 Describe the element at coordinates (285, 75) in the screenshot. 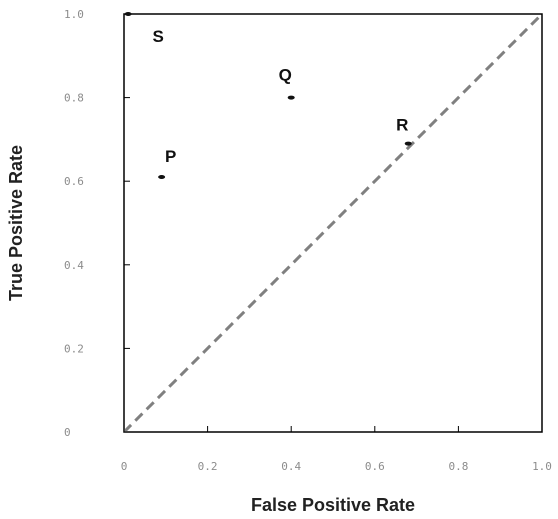

I see `point-label-q: Q` at that location.